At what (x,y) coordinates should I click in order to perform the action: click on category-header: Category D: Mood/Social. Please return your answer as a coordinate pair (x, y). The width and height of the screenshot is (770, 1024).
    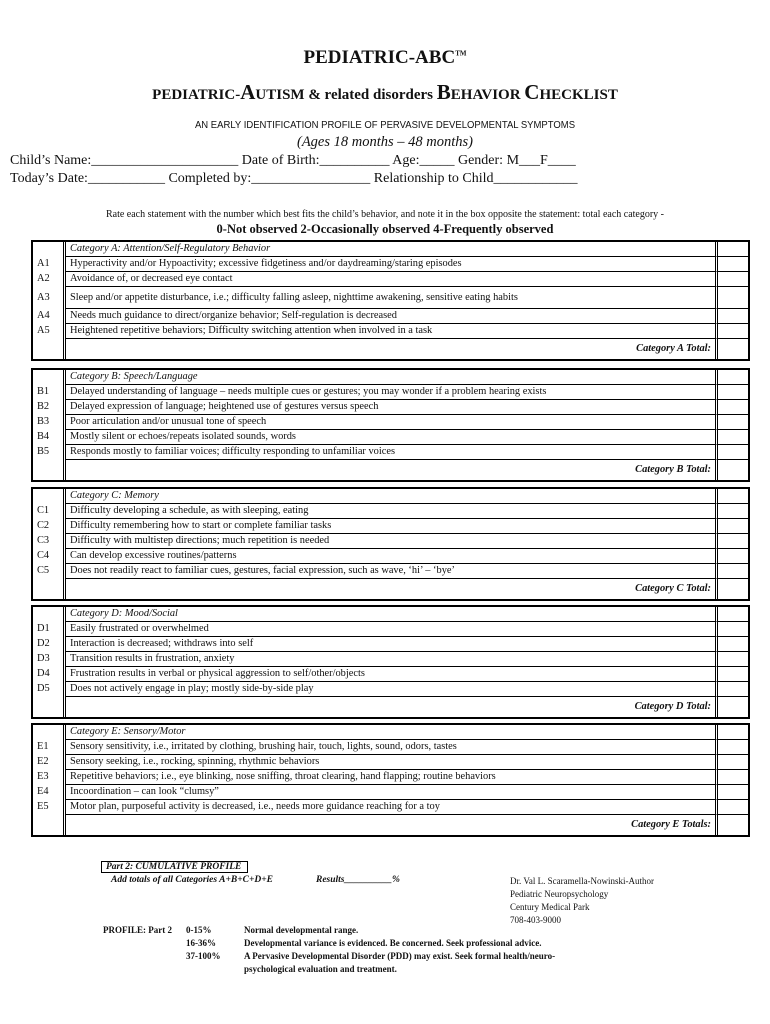
    Looking at the image, I should click on (390, 614).